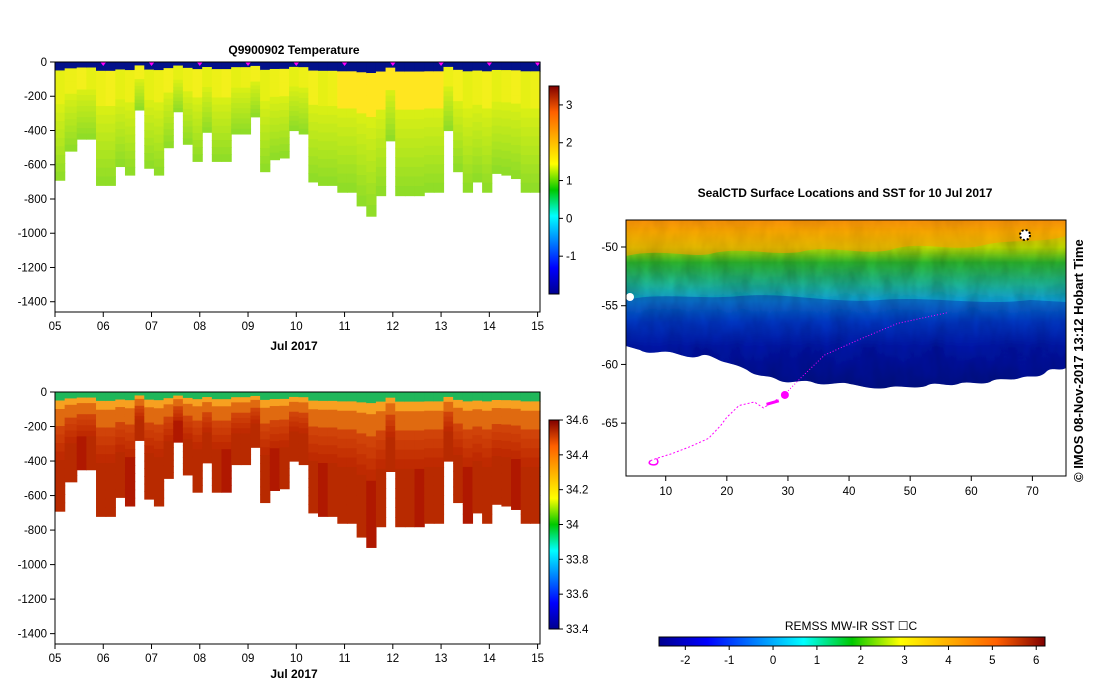 The height and width of the screenshot is (700, 1099). What do you see at coordinates (32, 635) in the screenshot?
I see `y-tick-label: -1400` at bounding box center [32, 635].